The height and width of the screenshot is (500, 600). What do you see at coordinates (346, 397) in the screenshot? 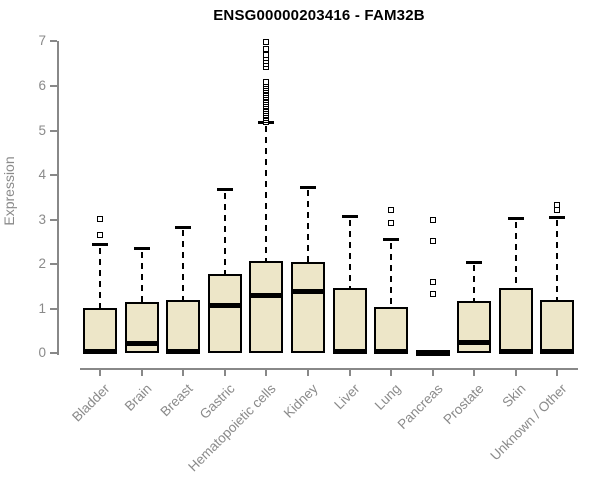
I see `x-tick-label: Liver` at bounding box center [346, 397].